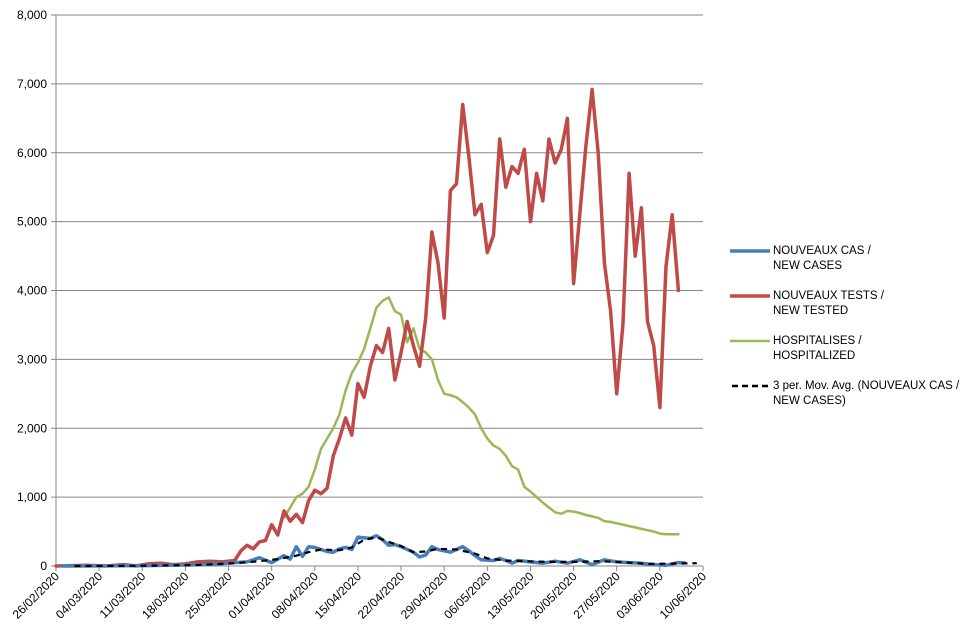 This screenshot has width=977, height=642. What do you see at coordinates (43, 566) in the screenshot?
I see `y-tick-label: 0` at bounding box center [43, 566].